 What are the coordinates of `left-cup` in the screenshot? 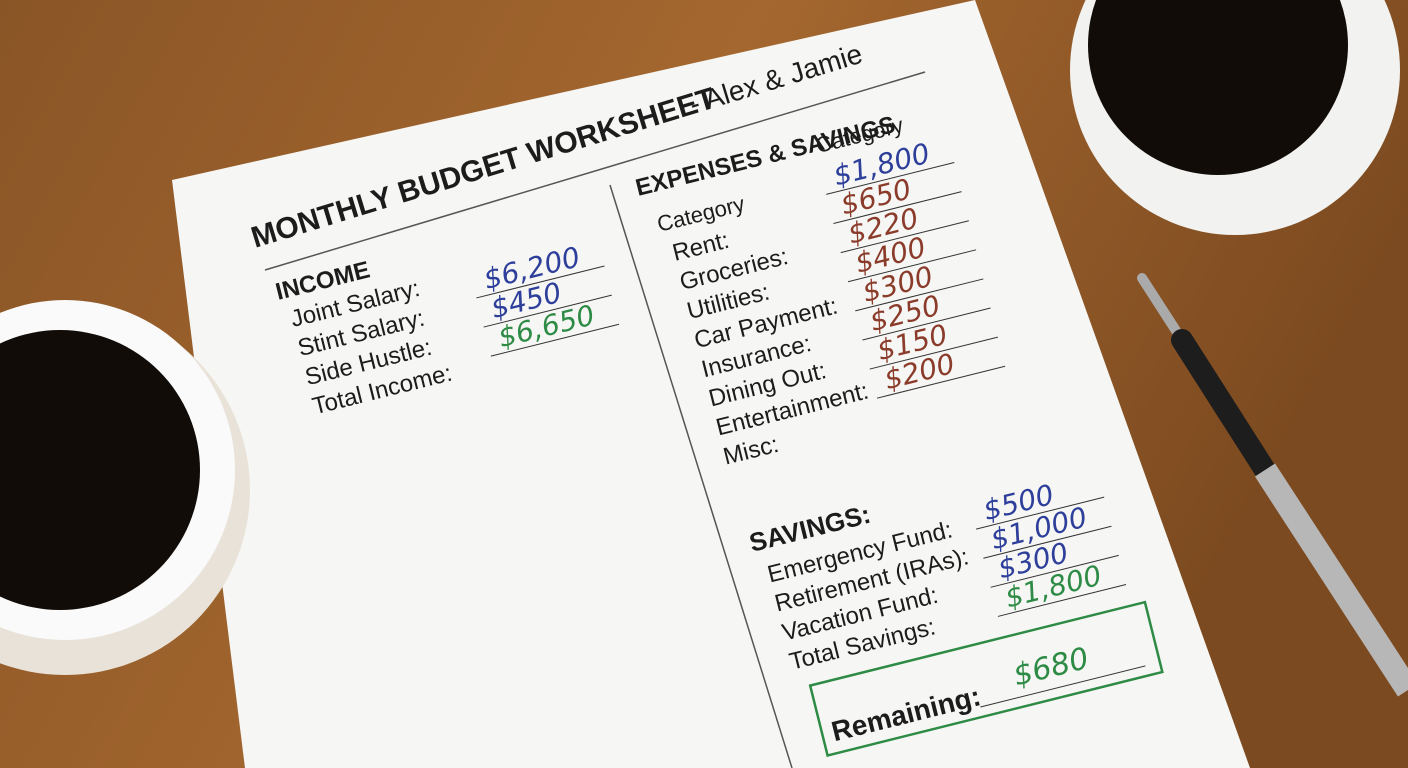 It's located at (125, 487).